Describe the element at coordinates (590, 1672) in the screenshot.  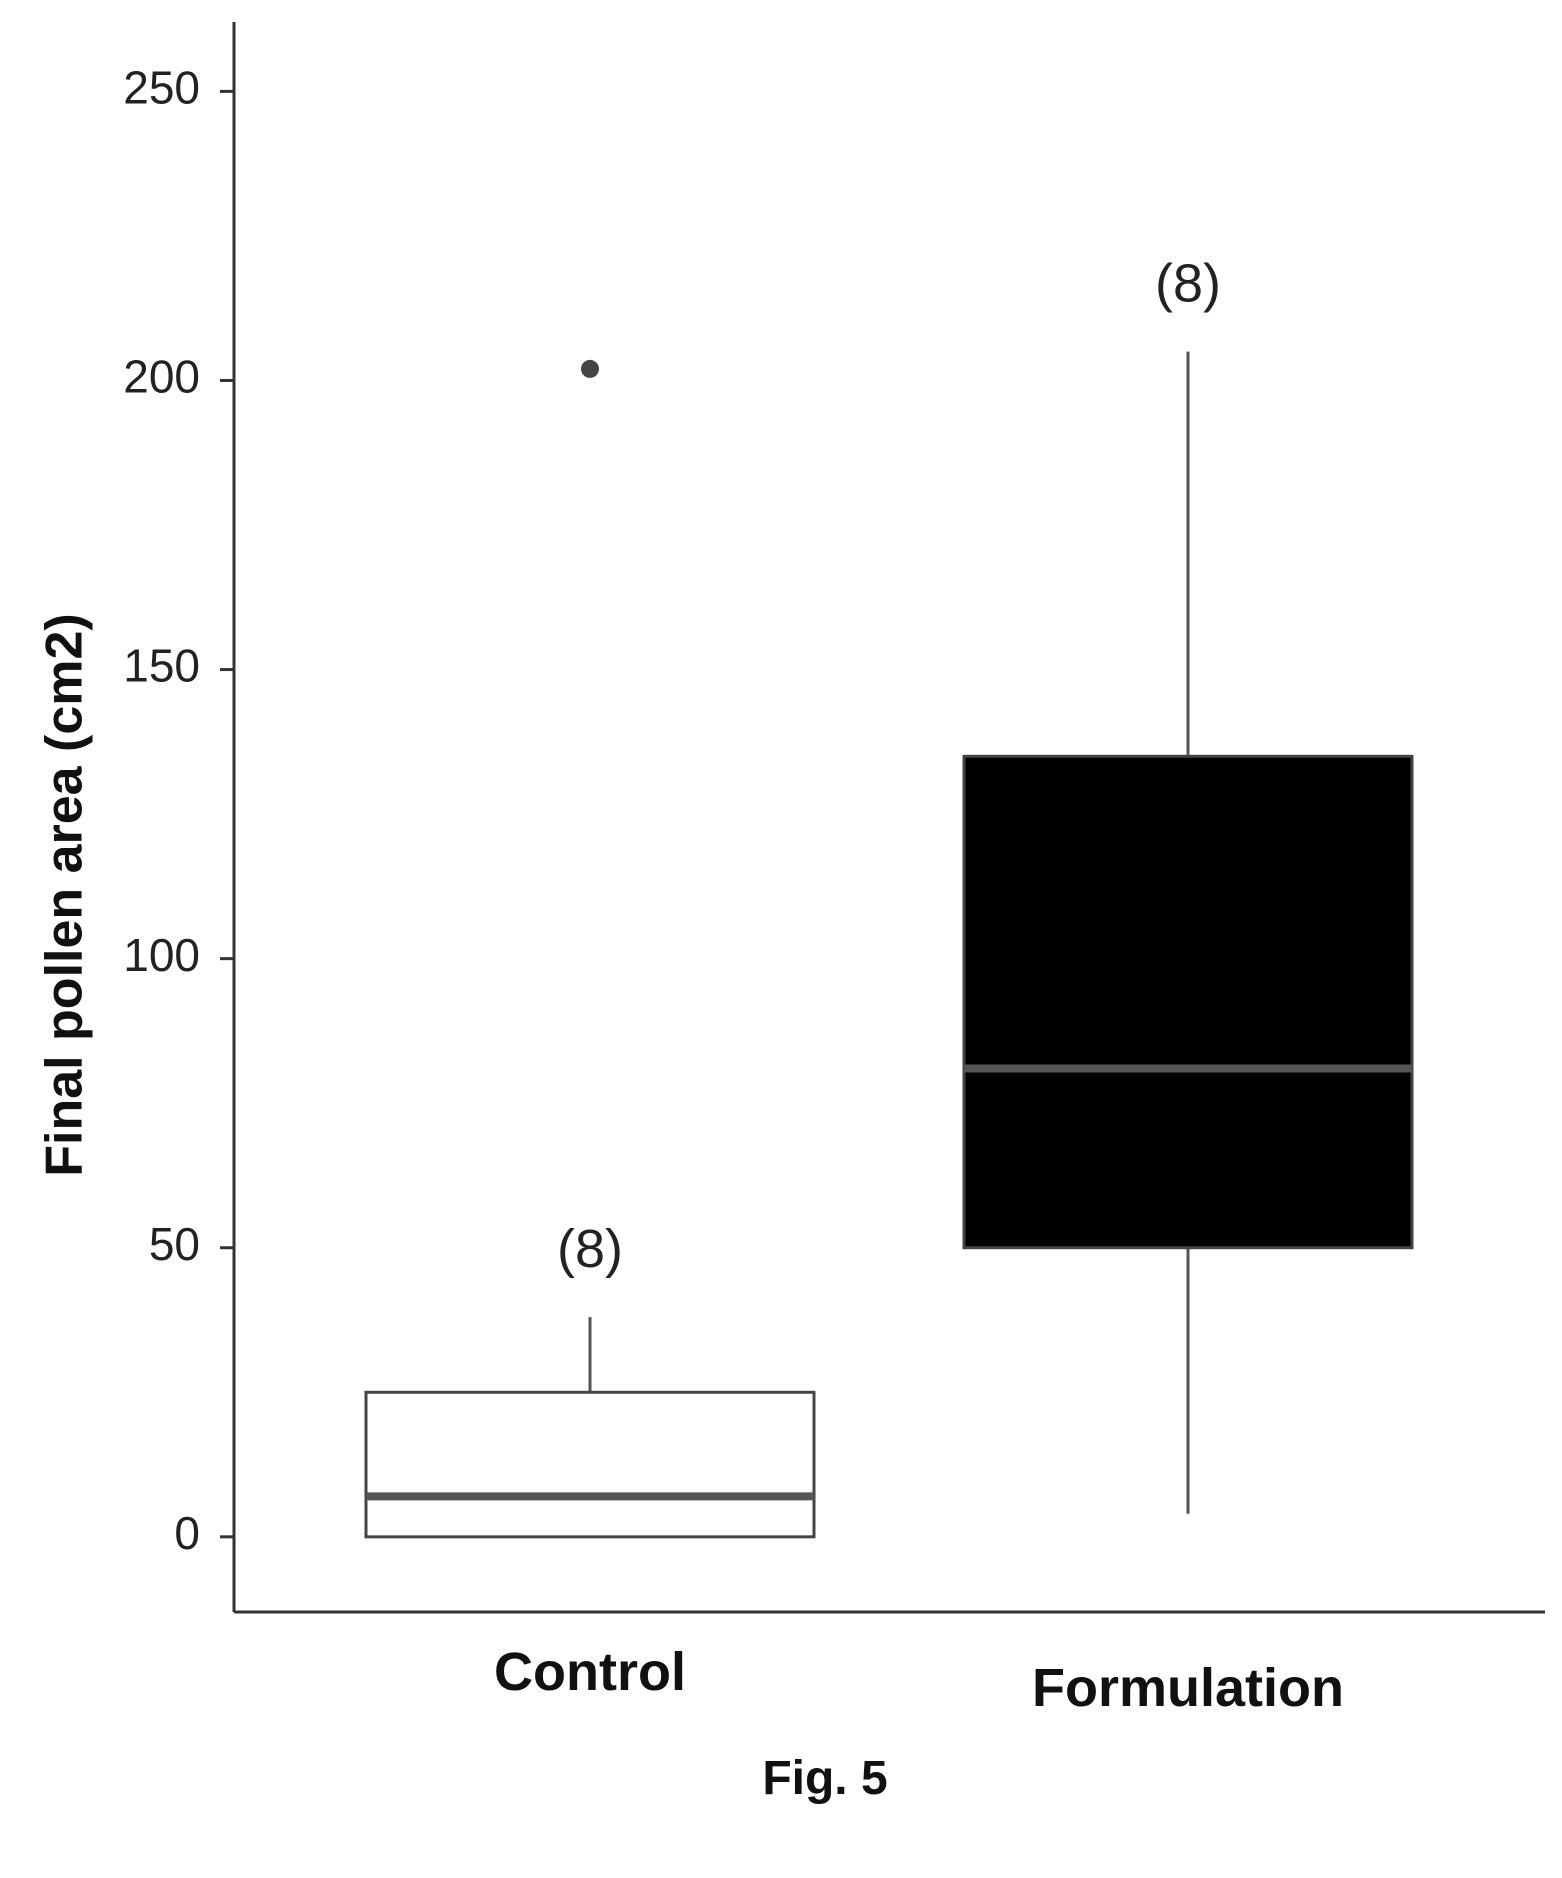
I see `x-category-label: Control` at that location.